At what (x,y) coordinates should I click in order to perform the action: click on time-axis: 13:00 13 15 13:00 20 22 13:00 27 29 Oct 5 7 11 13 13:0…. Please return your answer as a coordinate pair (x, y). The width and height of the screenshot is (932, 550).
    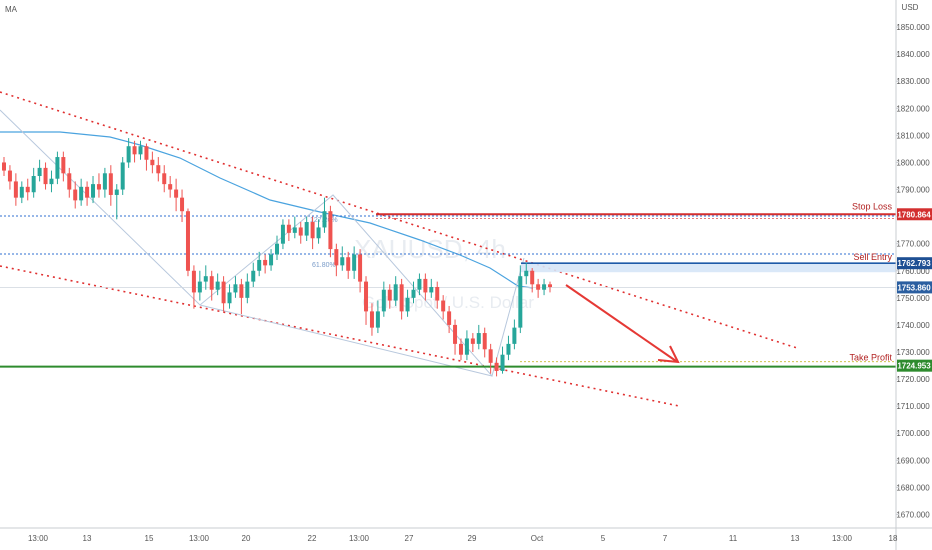
    Looking at the image, I should click on (463, 538).